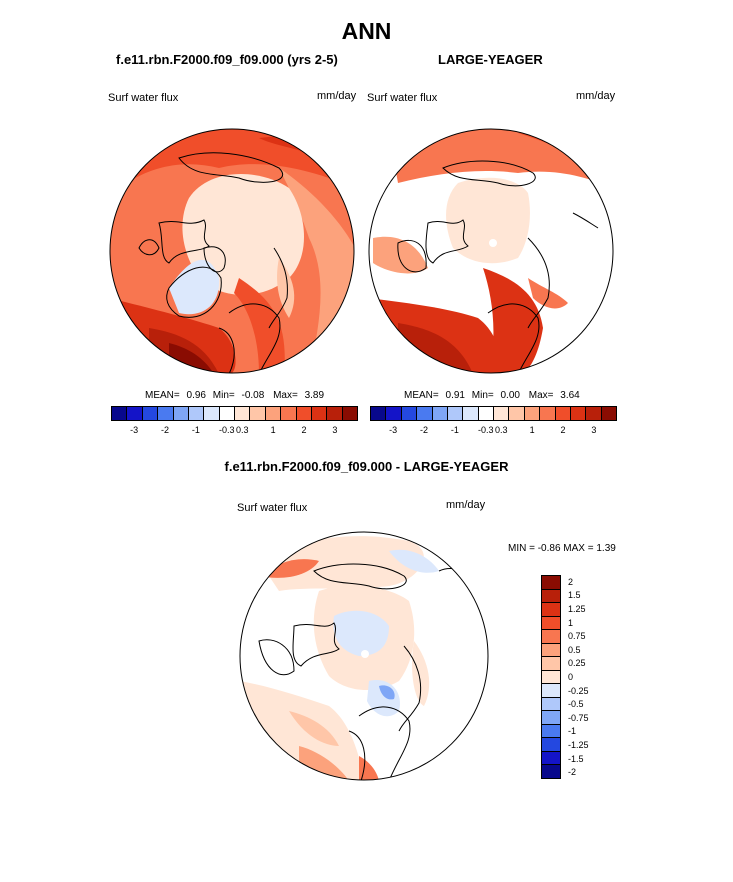  What do you see at coordinates (541, 395) in the screenshot?
I see `right-max-label: Max=` at bounding box center [541, 395].